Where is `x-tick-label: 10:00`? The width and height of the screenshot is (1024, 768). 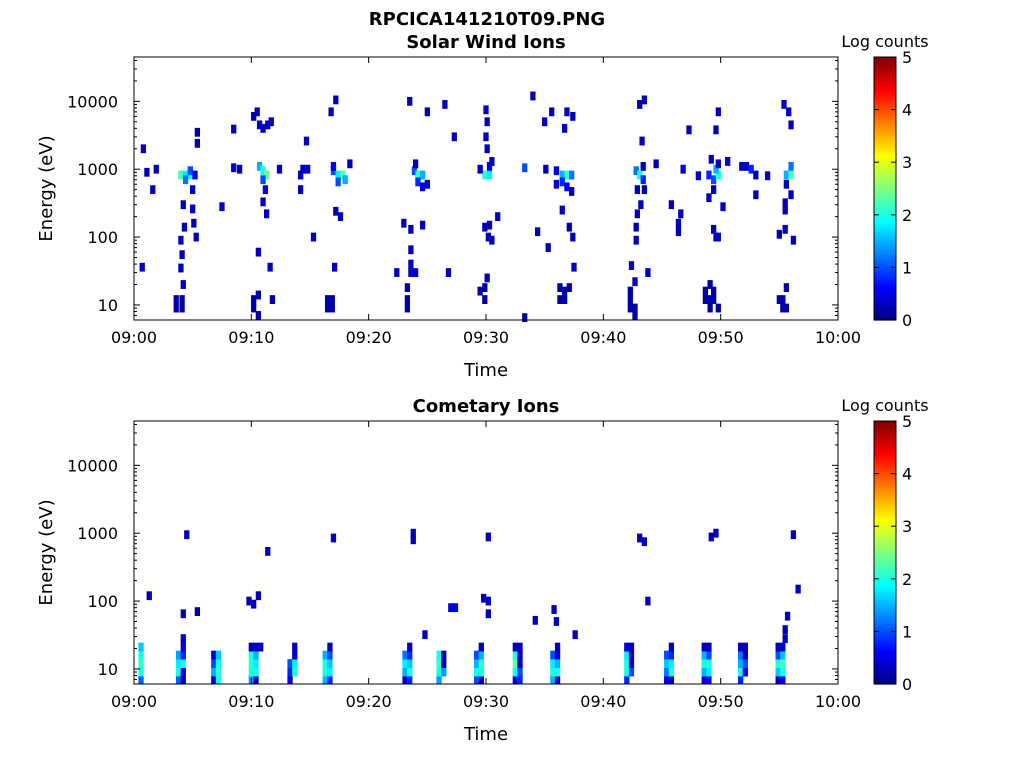 x-tick-label: 10:00 is located at coordinates (838, 337).